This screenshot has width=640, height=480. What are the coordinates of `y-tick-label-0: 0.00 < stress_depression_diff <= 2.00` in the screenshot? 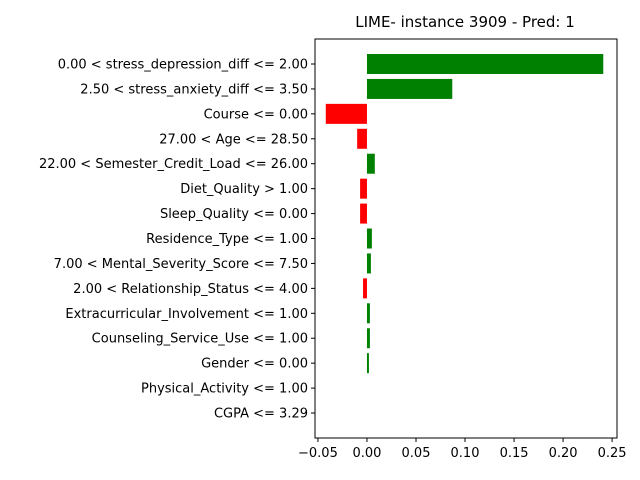 It's located at (183, 65).